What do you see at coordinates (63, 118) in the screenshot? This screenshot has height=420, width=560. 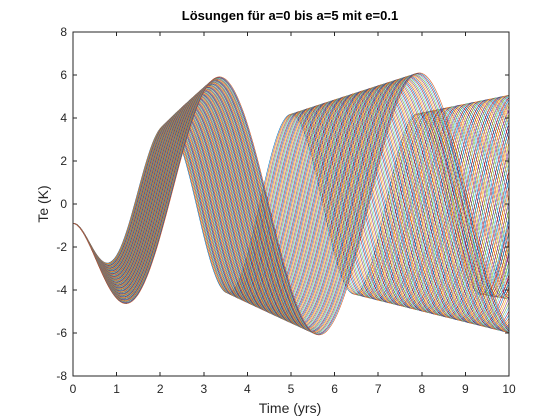 I see `y-tick-label-4: 4` at bounding box center [63, 118].